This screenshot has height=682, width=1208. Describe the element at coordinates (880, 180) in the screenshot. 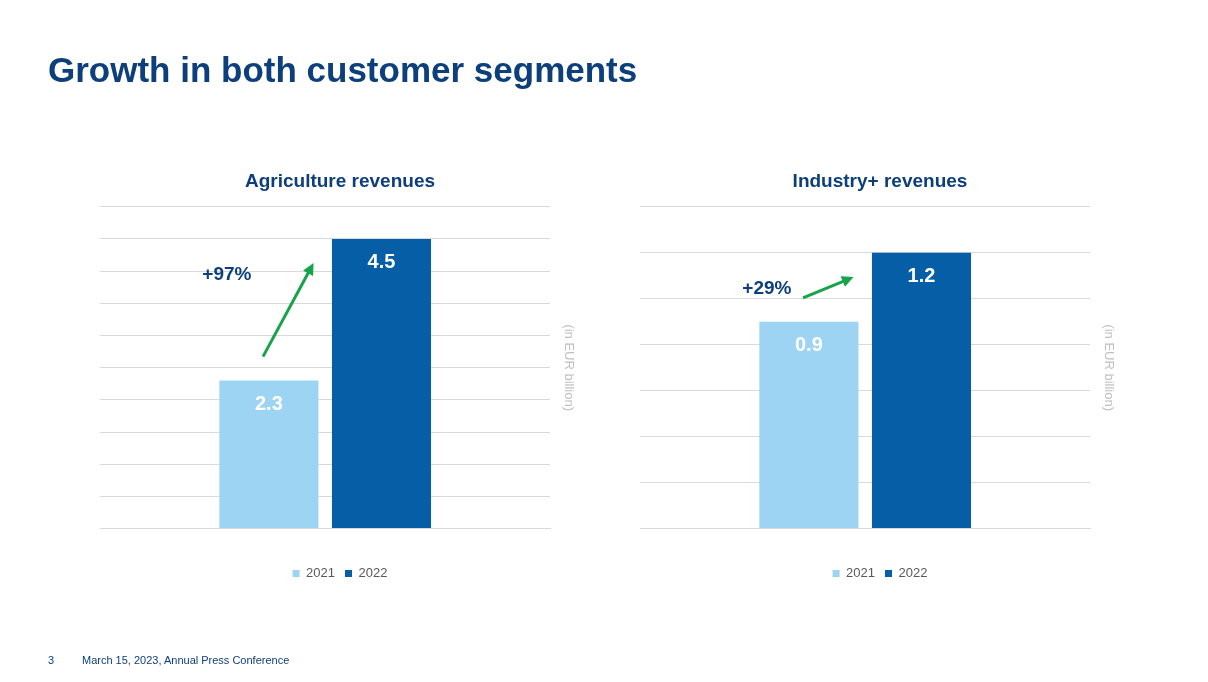

I see `chart-title: Industry+ revenues` at that location.